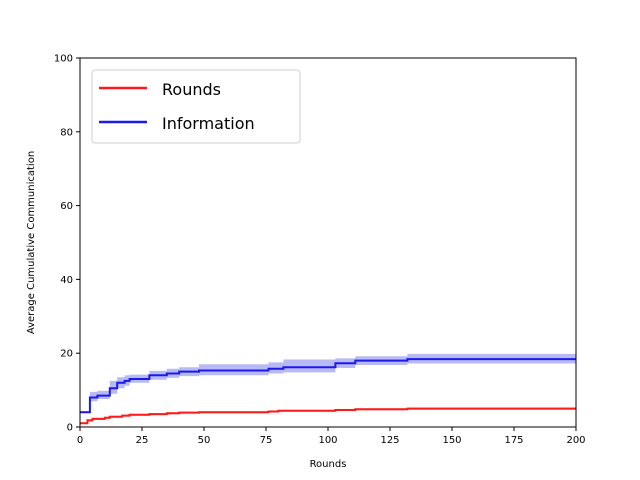 The height and width of the screenshot is (480, 640). What do you see at coordinates (208, 123) in the screenshot?
I see `legend-label-information: Information` at bounding box center [208, 123].